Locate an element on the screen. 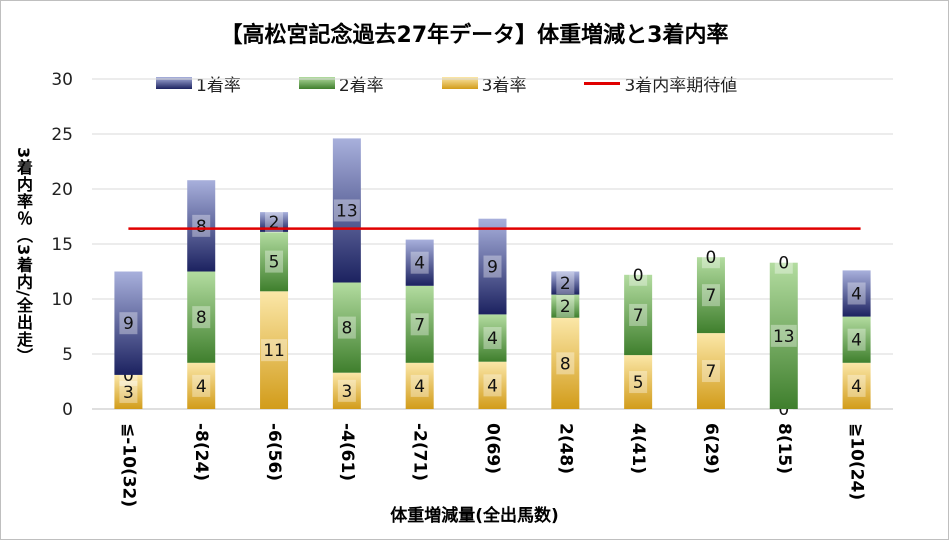  x-tick-label: -4(61) is located at coordinates (347, 452).